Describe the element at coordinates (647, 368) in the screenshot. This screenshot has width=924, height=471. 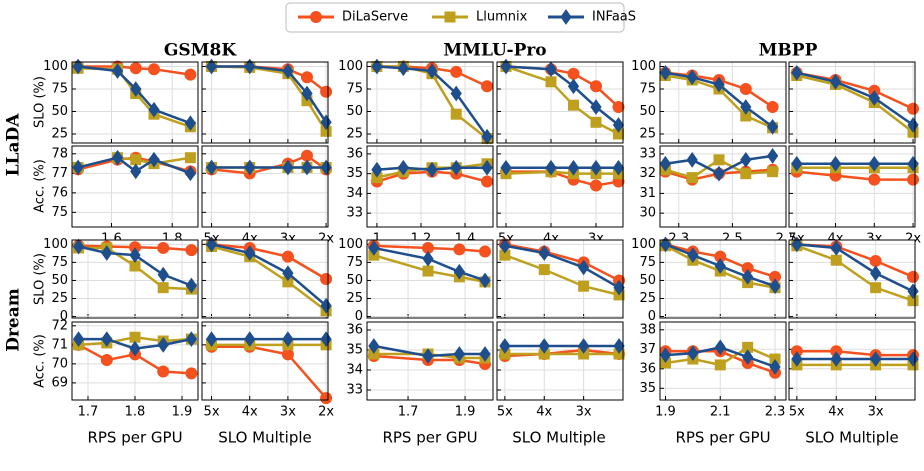
I see `y-tick-label: 36` at that location.